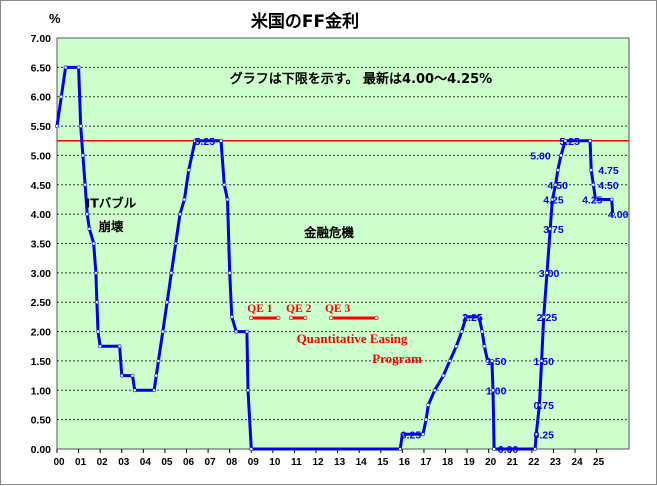 This screenshot has height=486, width=657. Describe the element at coordinates (340, 462) in the screenshot. I see `x-tick-label: 13` at that location.